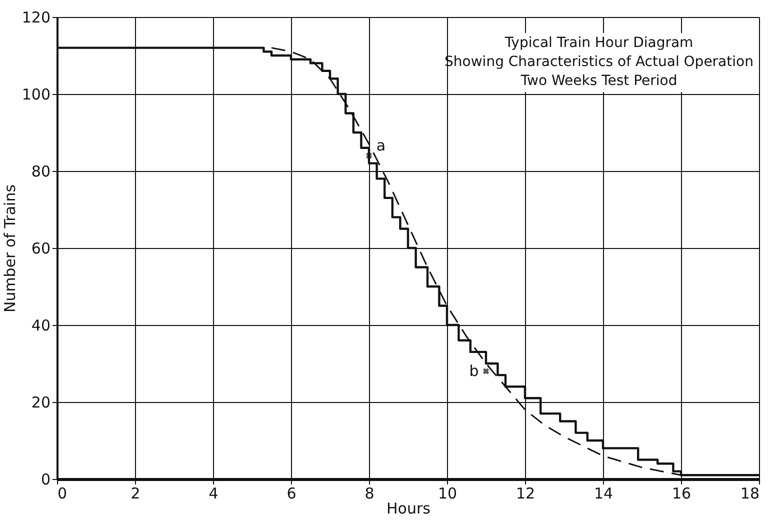 This screenshot has height=528, width=774. What do you see at coordinates (40, 171) in the screenshot?
I see `y-tick-label: 80` at bounding box center [40, 171].